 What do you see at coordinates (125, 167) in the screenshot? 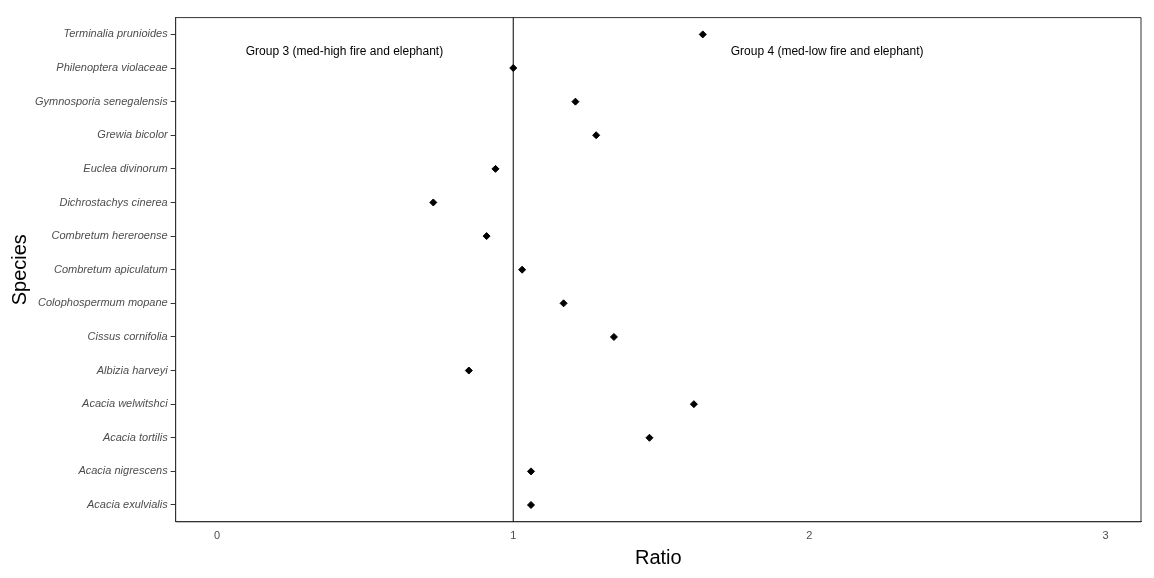
I see `y-tick-label: Euclea divinorum` at bounding box center [125, 167].